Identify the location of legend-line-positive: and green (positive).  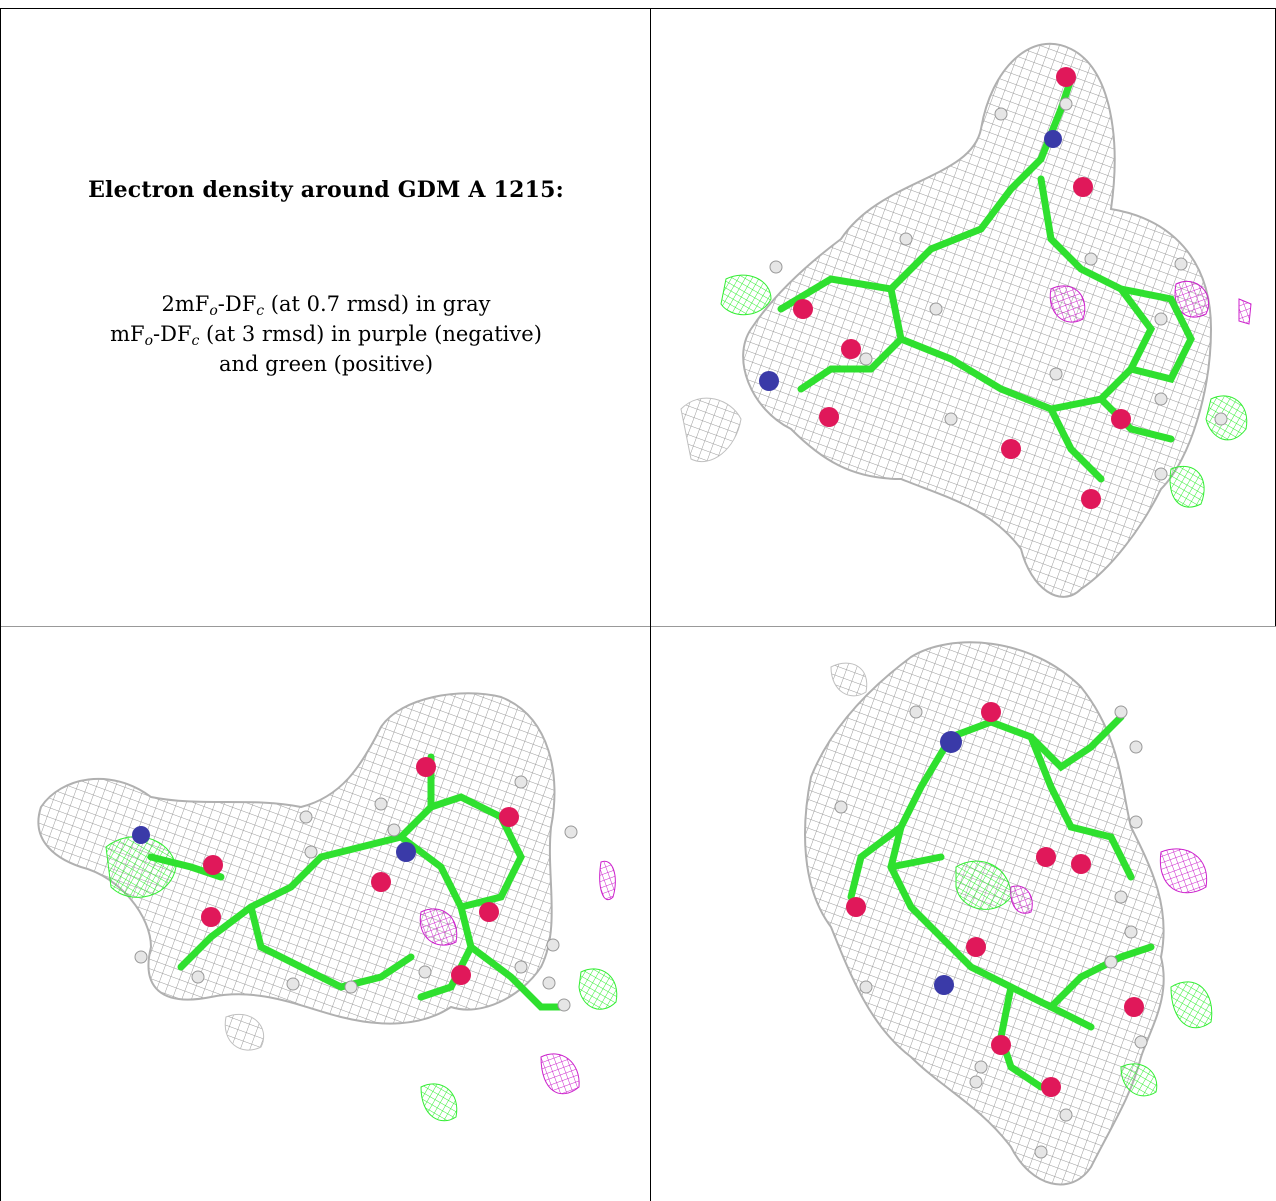
(326, 364).